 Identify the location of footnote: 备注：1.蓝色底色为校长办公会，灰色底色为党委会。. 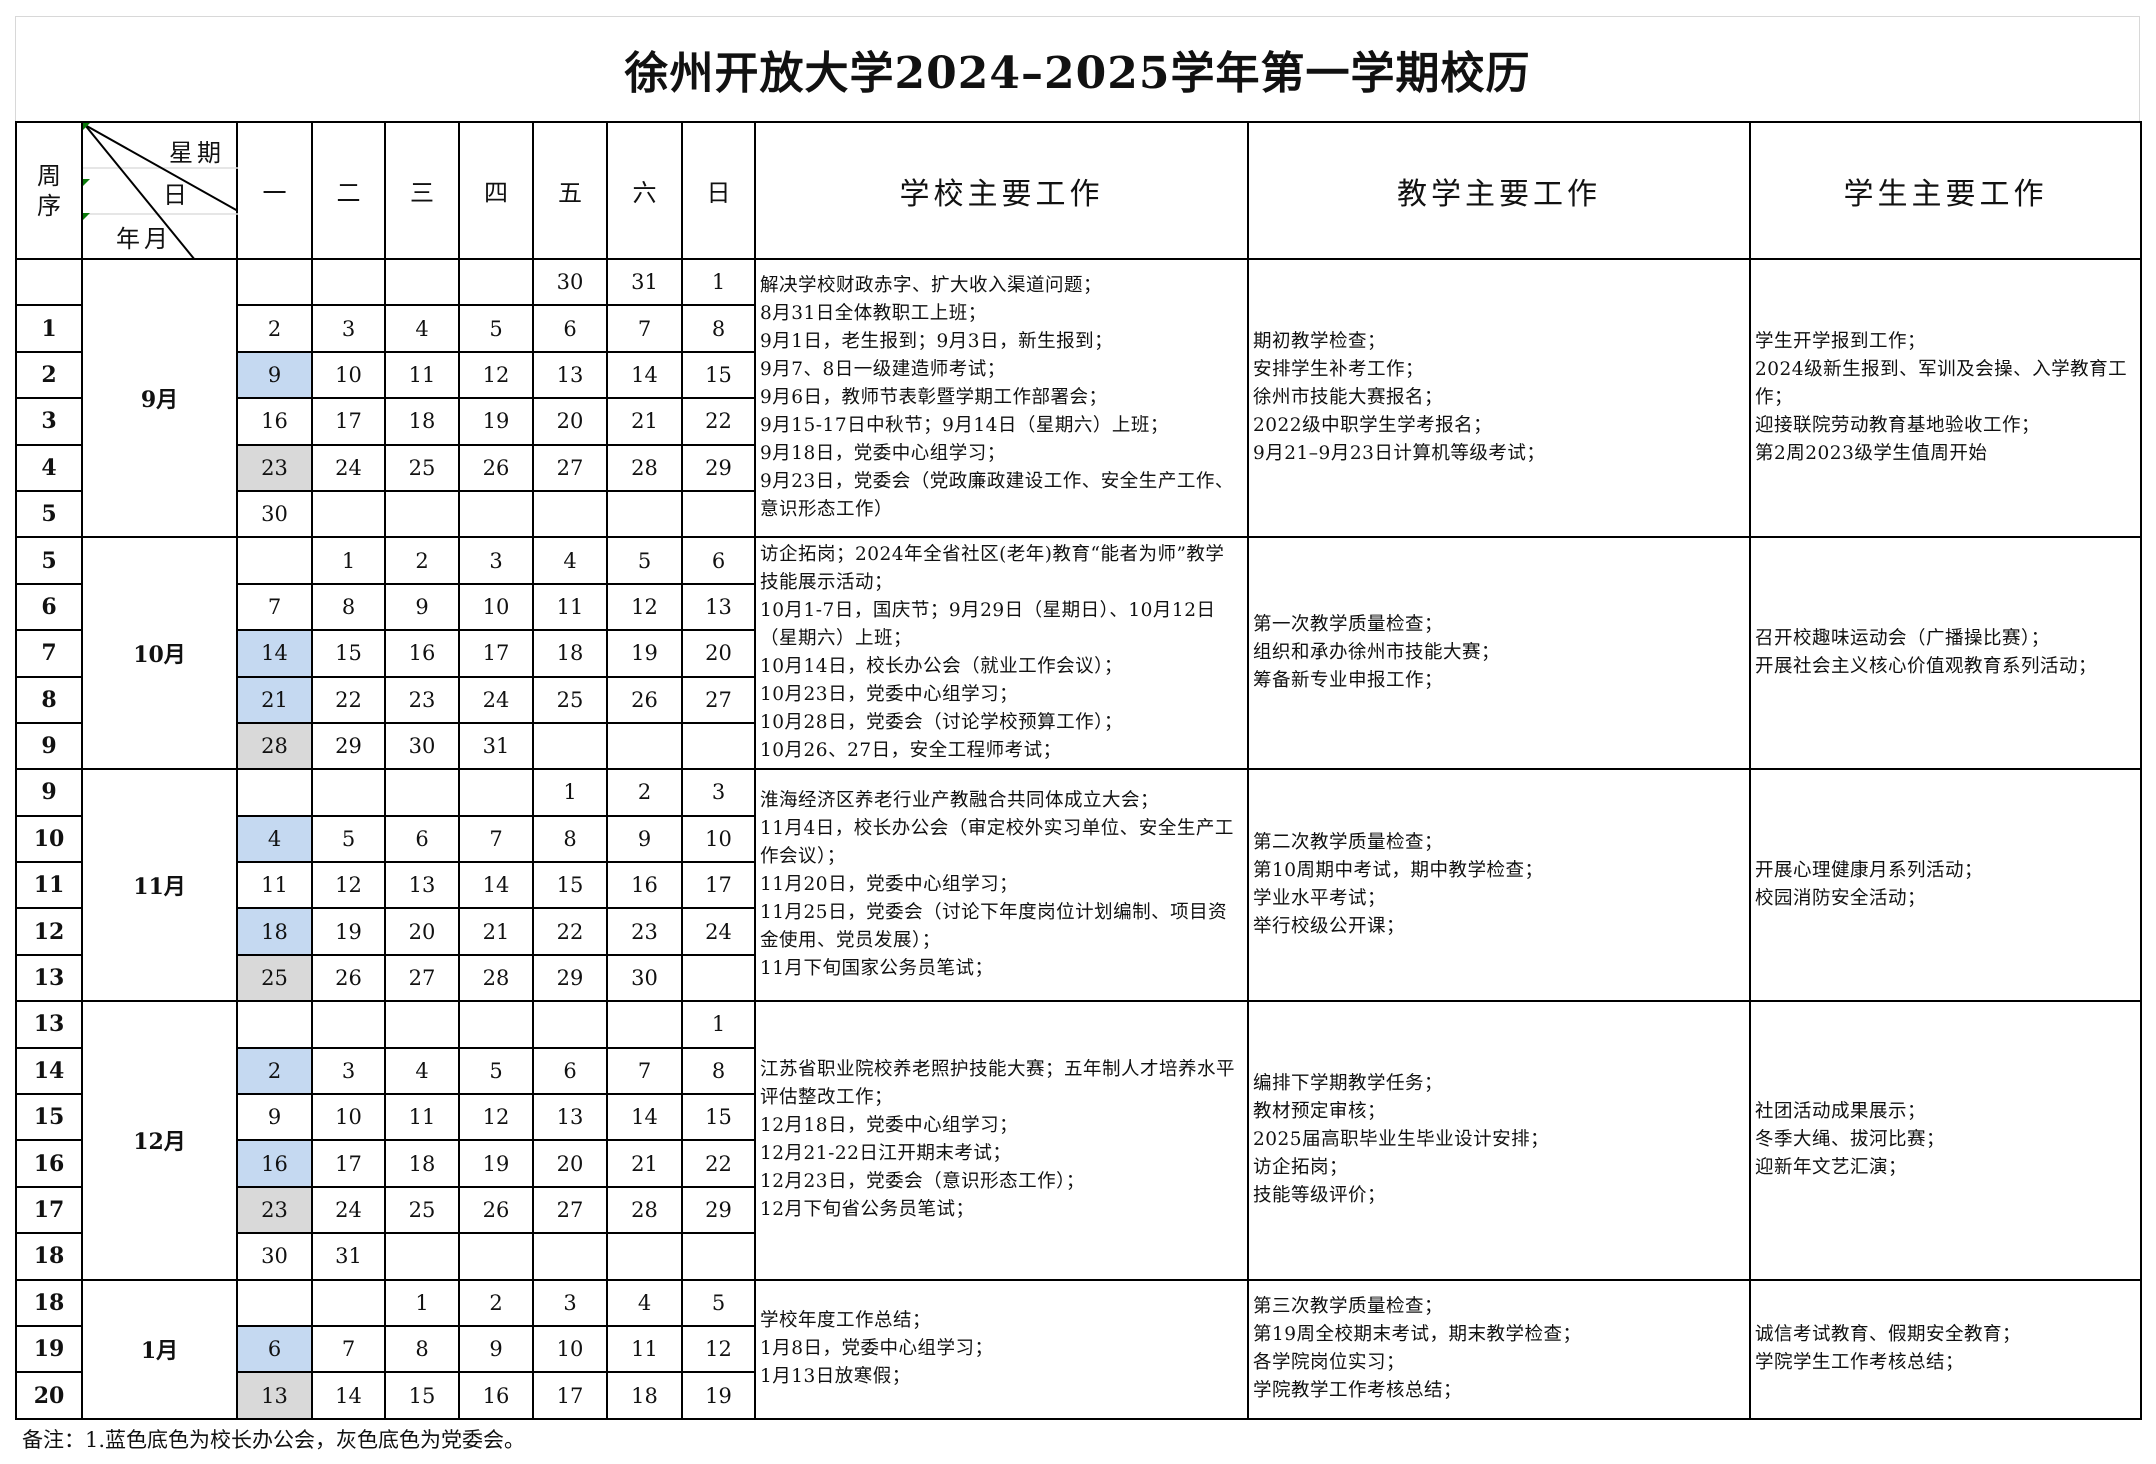
(274, 1440).